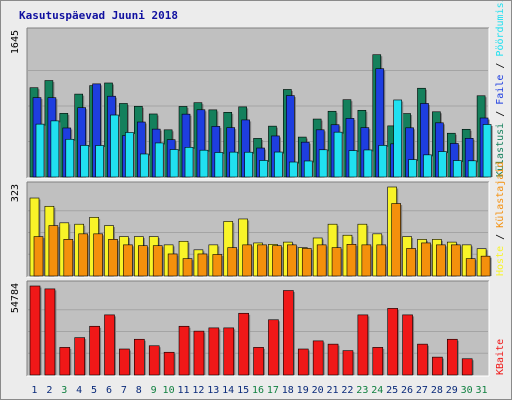  I want to click on x-tick-label-day-28: 28, so click(437, 390).